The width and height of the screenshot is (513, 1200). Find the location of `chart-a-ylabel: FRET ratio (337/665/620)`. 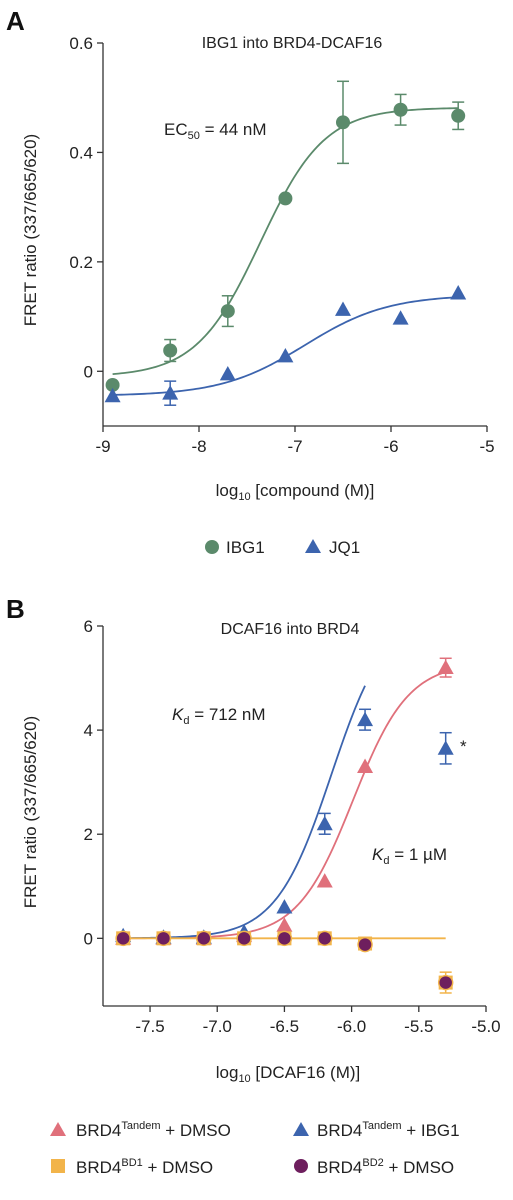

chart-a-ylabel: FRET ratio (337/665/620) is located at coordinates (30, 230).